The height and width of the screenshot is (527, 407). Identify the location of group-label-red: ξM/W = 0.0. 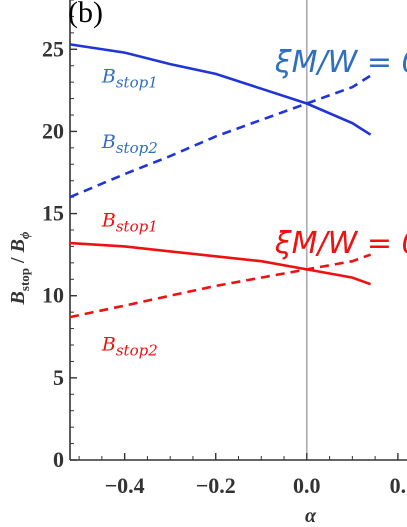
(340, 243).